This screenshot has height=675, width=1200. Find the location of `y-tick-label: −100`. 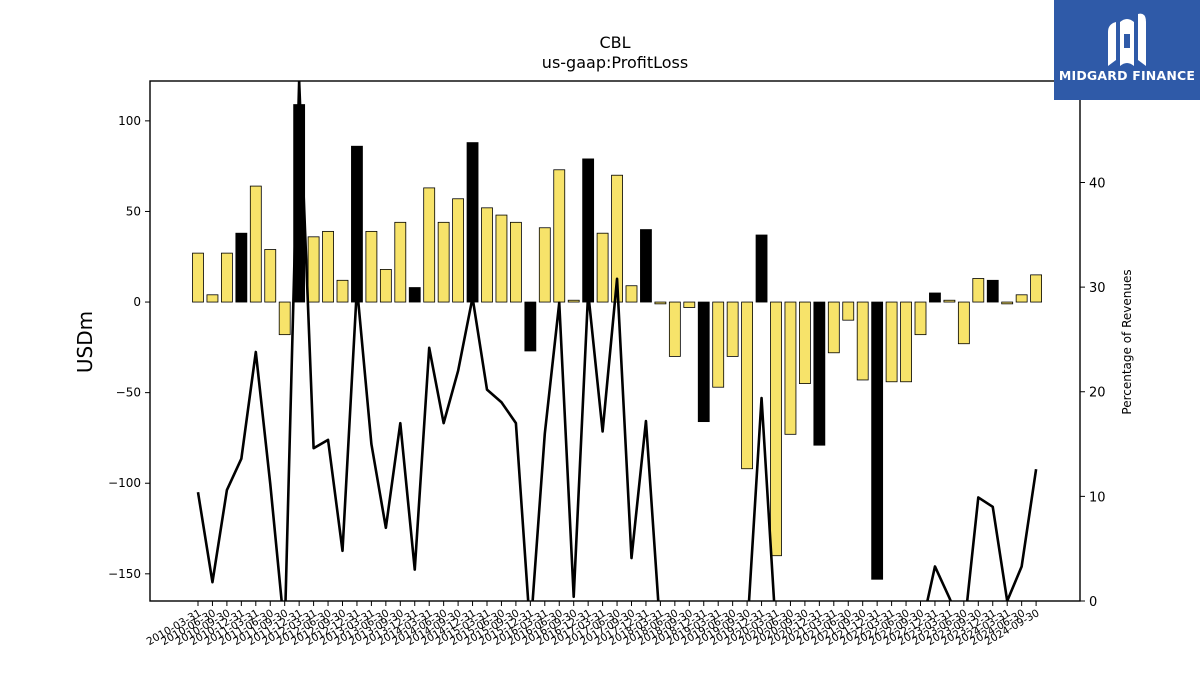

y-tick-label: −100 is located at coordinates (124, 483).